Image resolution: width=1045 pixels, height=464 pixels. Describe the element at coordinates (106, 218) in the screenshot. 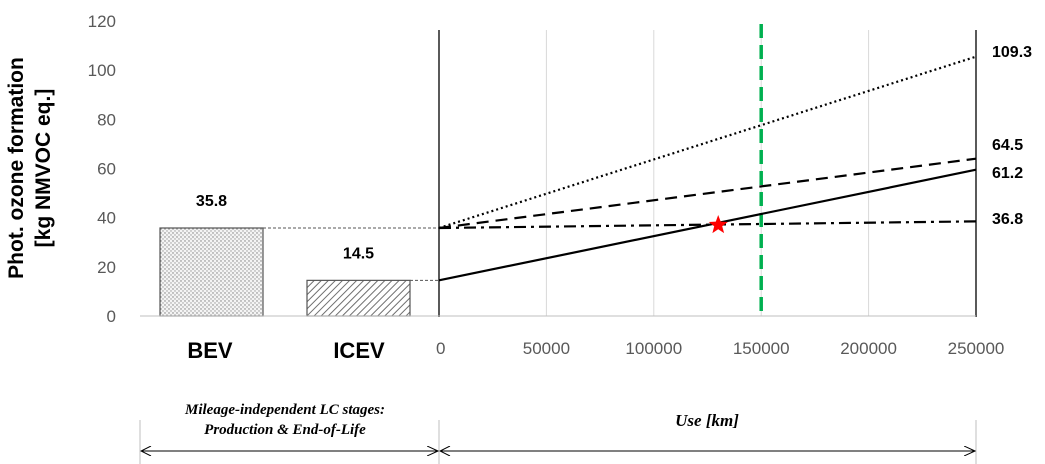

I see `y-tick-40: 40` at that location.